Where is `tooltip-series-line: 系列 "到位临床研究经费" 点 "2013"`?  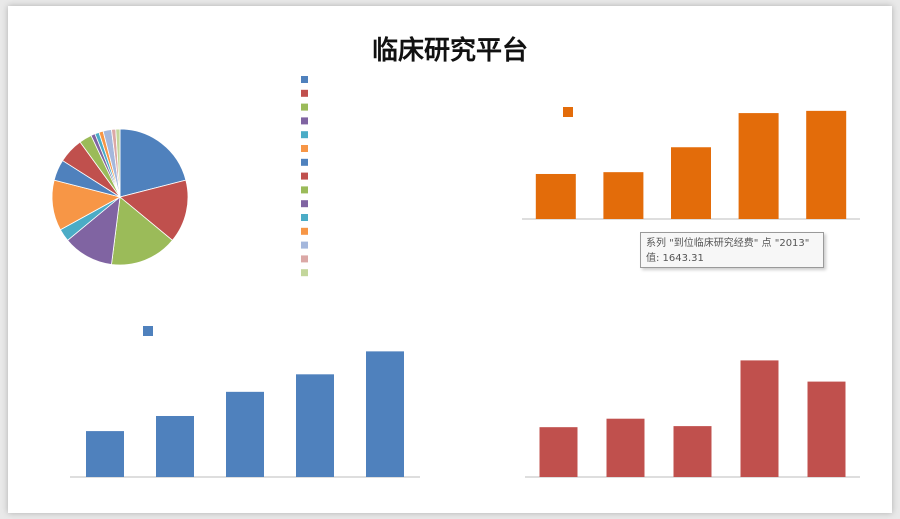 tooltip-series-line: 系列 "到位临床研究经费" 点 "2013" is located at coordinates (728, 243).